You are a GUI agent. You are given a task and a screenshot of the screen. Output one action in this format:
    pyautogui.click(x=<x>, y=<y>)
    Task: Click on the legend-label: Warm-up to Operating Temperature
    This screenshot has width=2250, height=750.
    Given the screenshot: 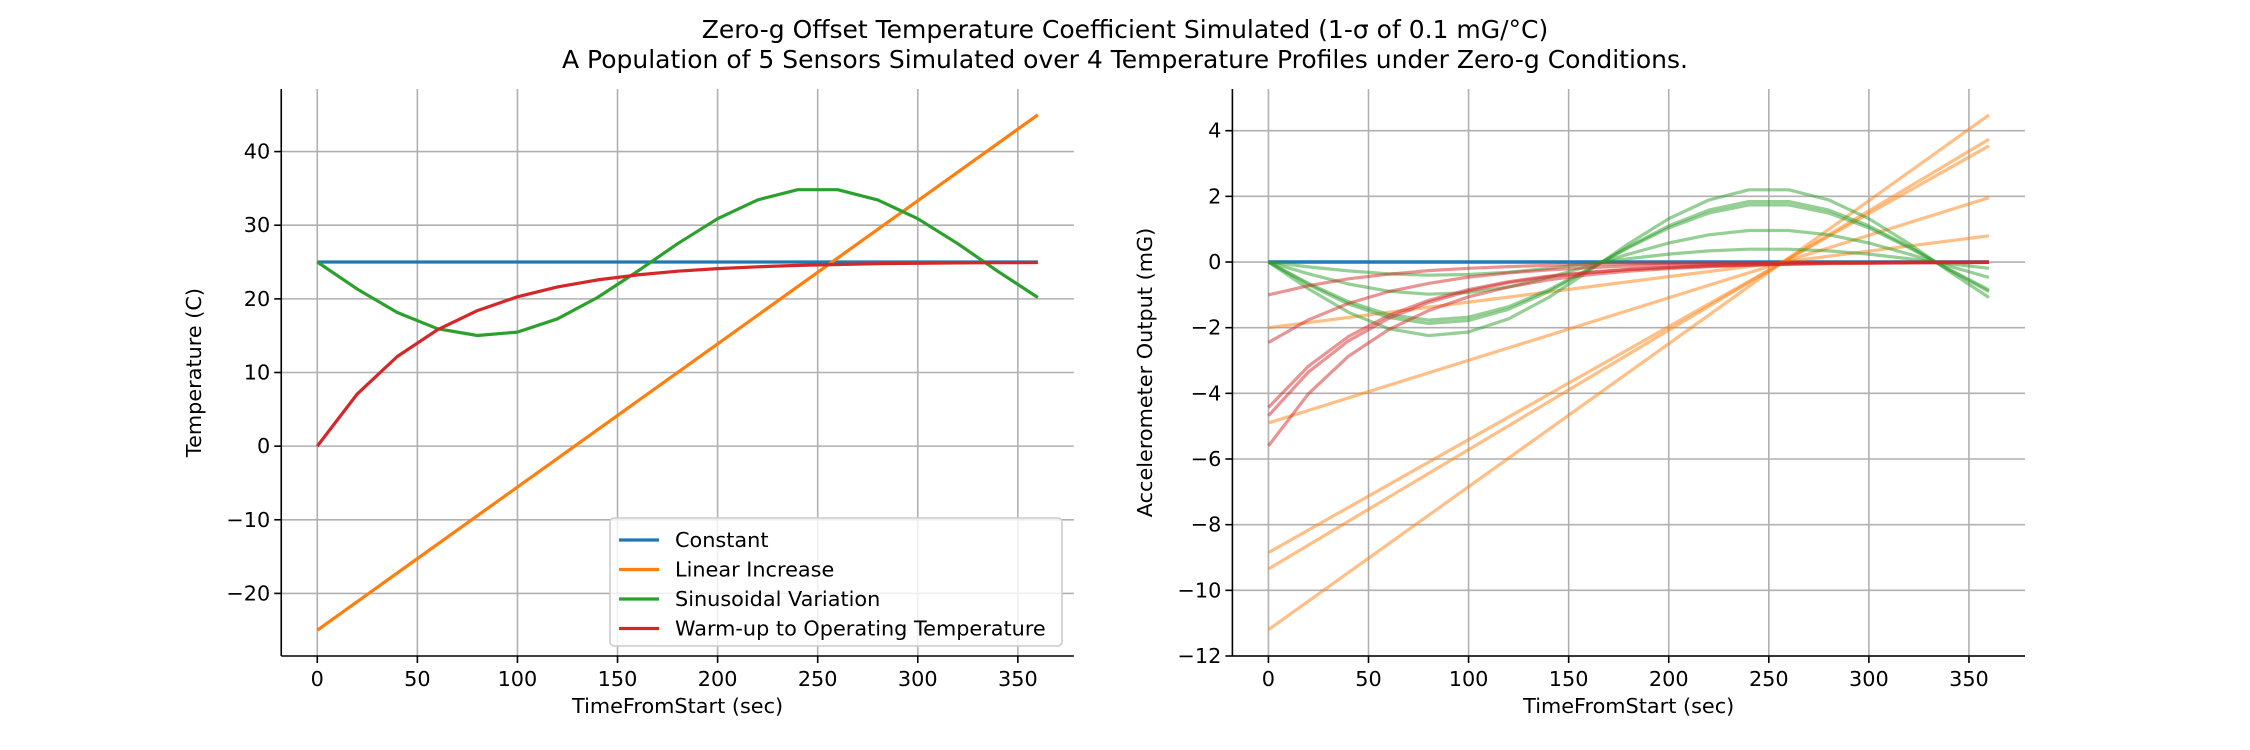 What is the action you would take?
    pyautogui.click(x=860, y=629)
    